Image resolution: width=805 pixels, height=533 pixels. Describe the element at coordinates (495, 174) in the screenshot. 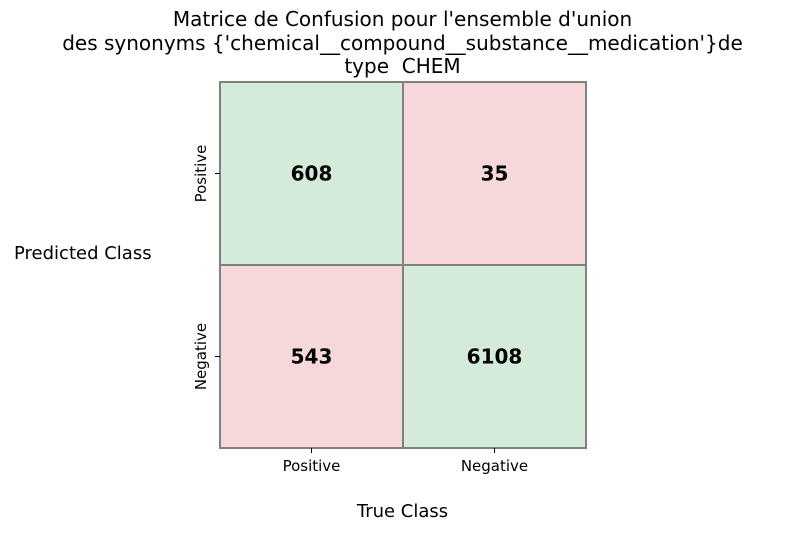

I see `cell-value-0-1: 35` at that location.